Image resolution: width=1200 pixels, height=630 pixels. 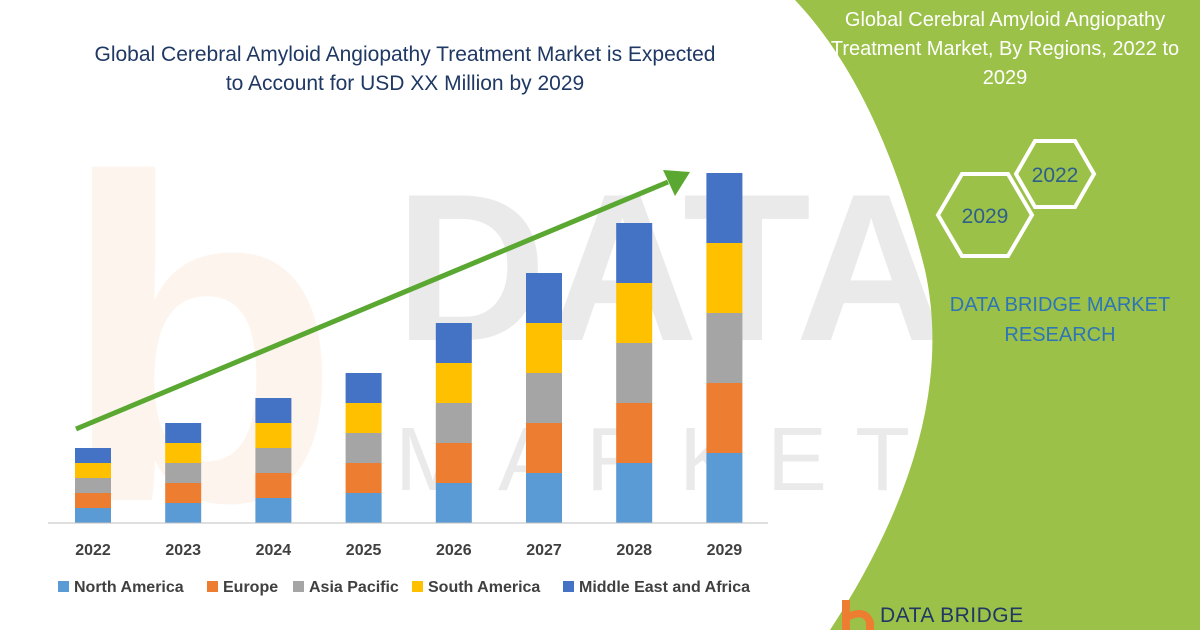 I want to click on bar-segment-2027-europe, so click(x=544, y=448).